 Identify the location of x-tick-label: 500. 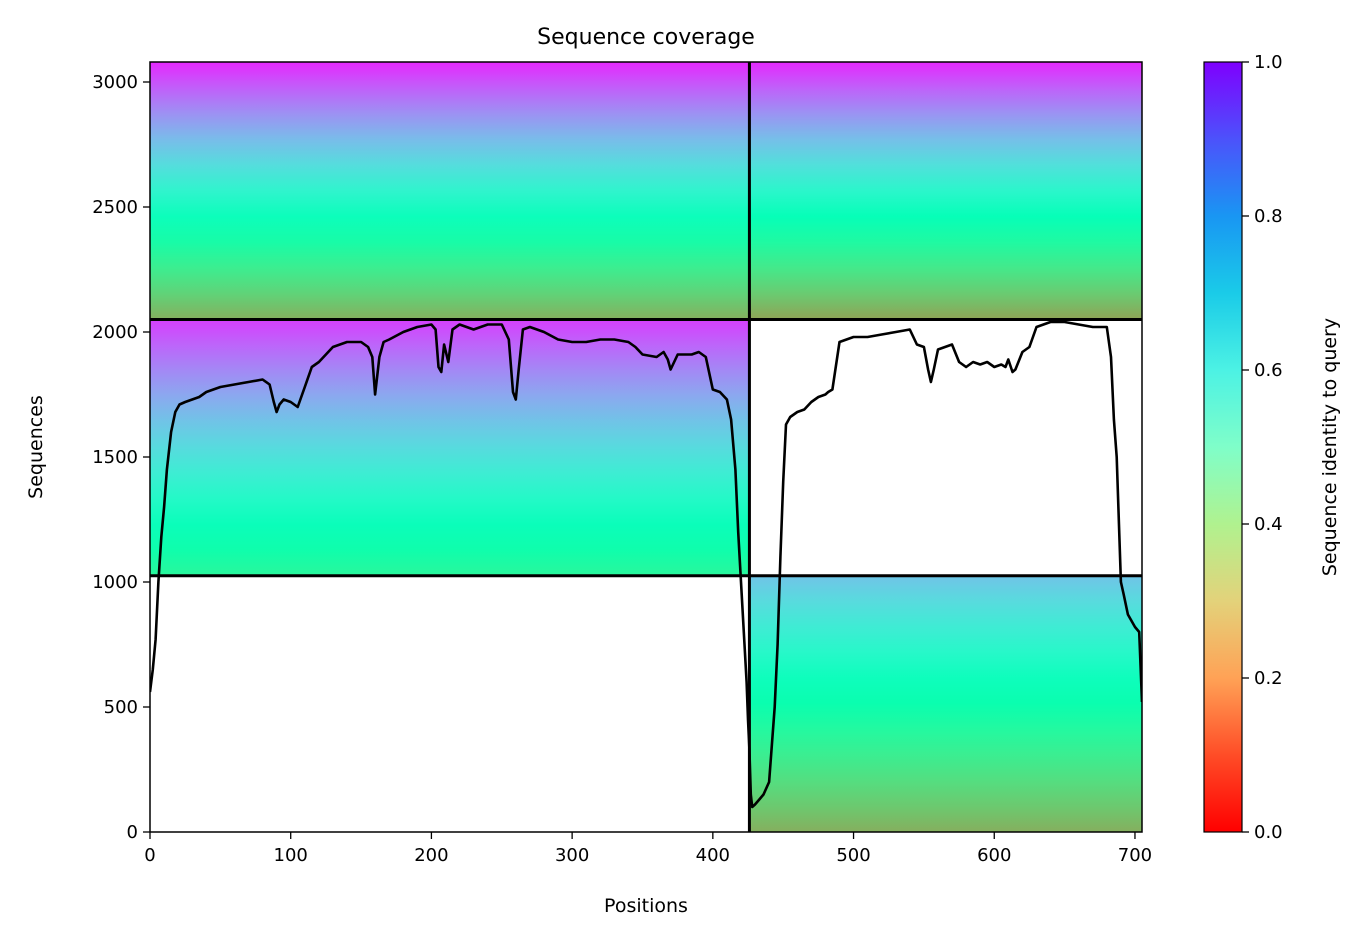
(853, 855).